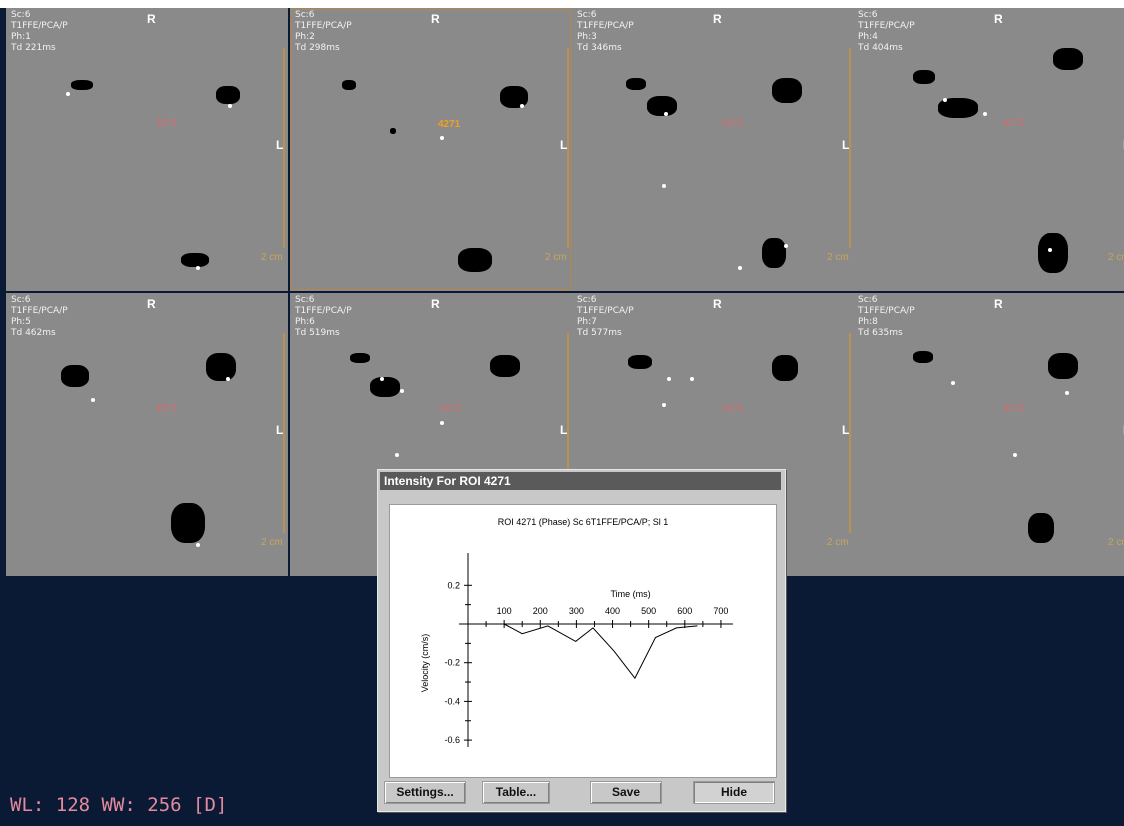 This screenshot has height=826, width=1124. Describe the element at coordinates (713, 149) in the screenshot. I see `image-tile: Sc:6 T1FFE/PCA/P Ph:3 Td 346ms R L 2 cm 4271` at that location.